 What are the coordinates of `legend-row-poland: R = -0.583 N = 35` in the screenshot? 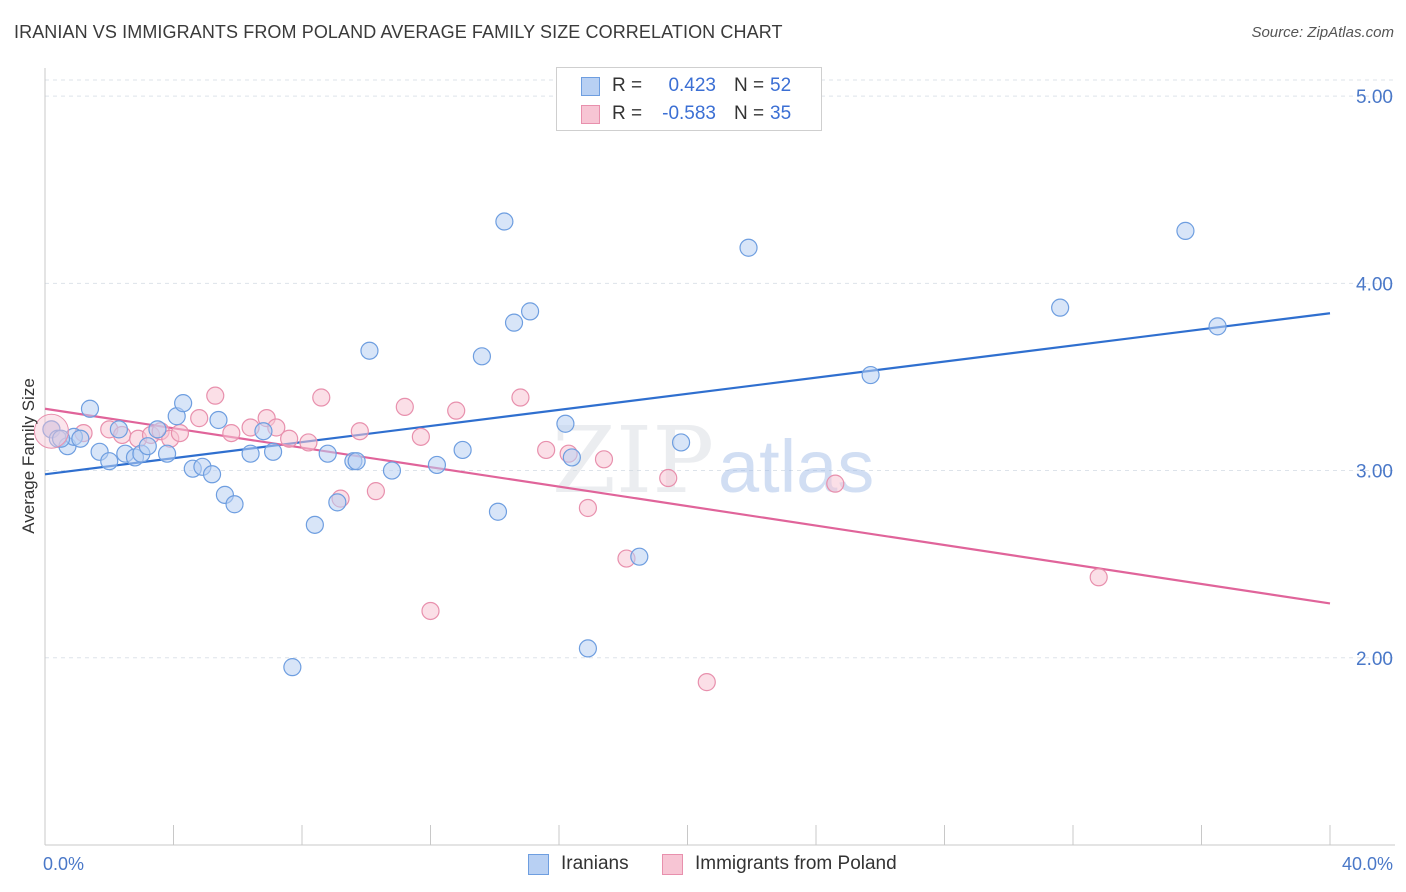 It's located at (686, 114).